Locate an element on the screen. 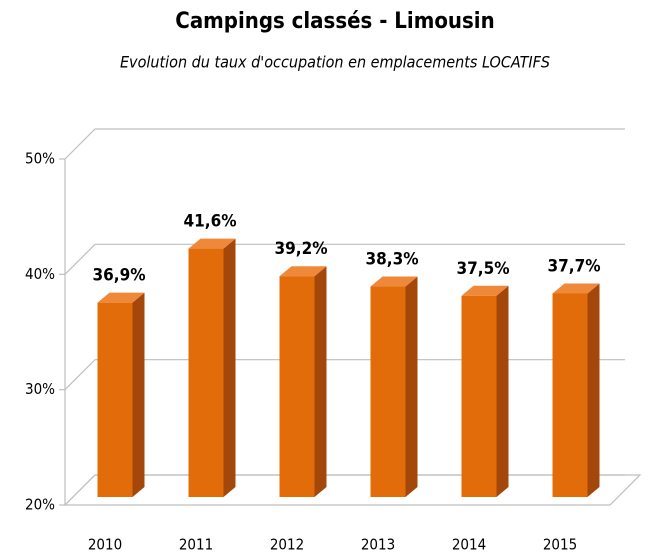 This screenshot has width=649, height=557. y-tick-label: 30% is located at coordinates (40, 389).